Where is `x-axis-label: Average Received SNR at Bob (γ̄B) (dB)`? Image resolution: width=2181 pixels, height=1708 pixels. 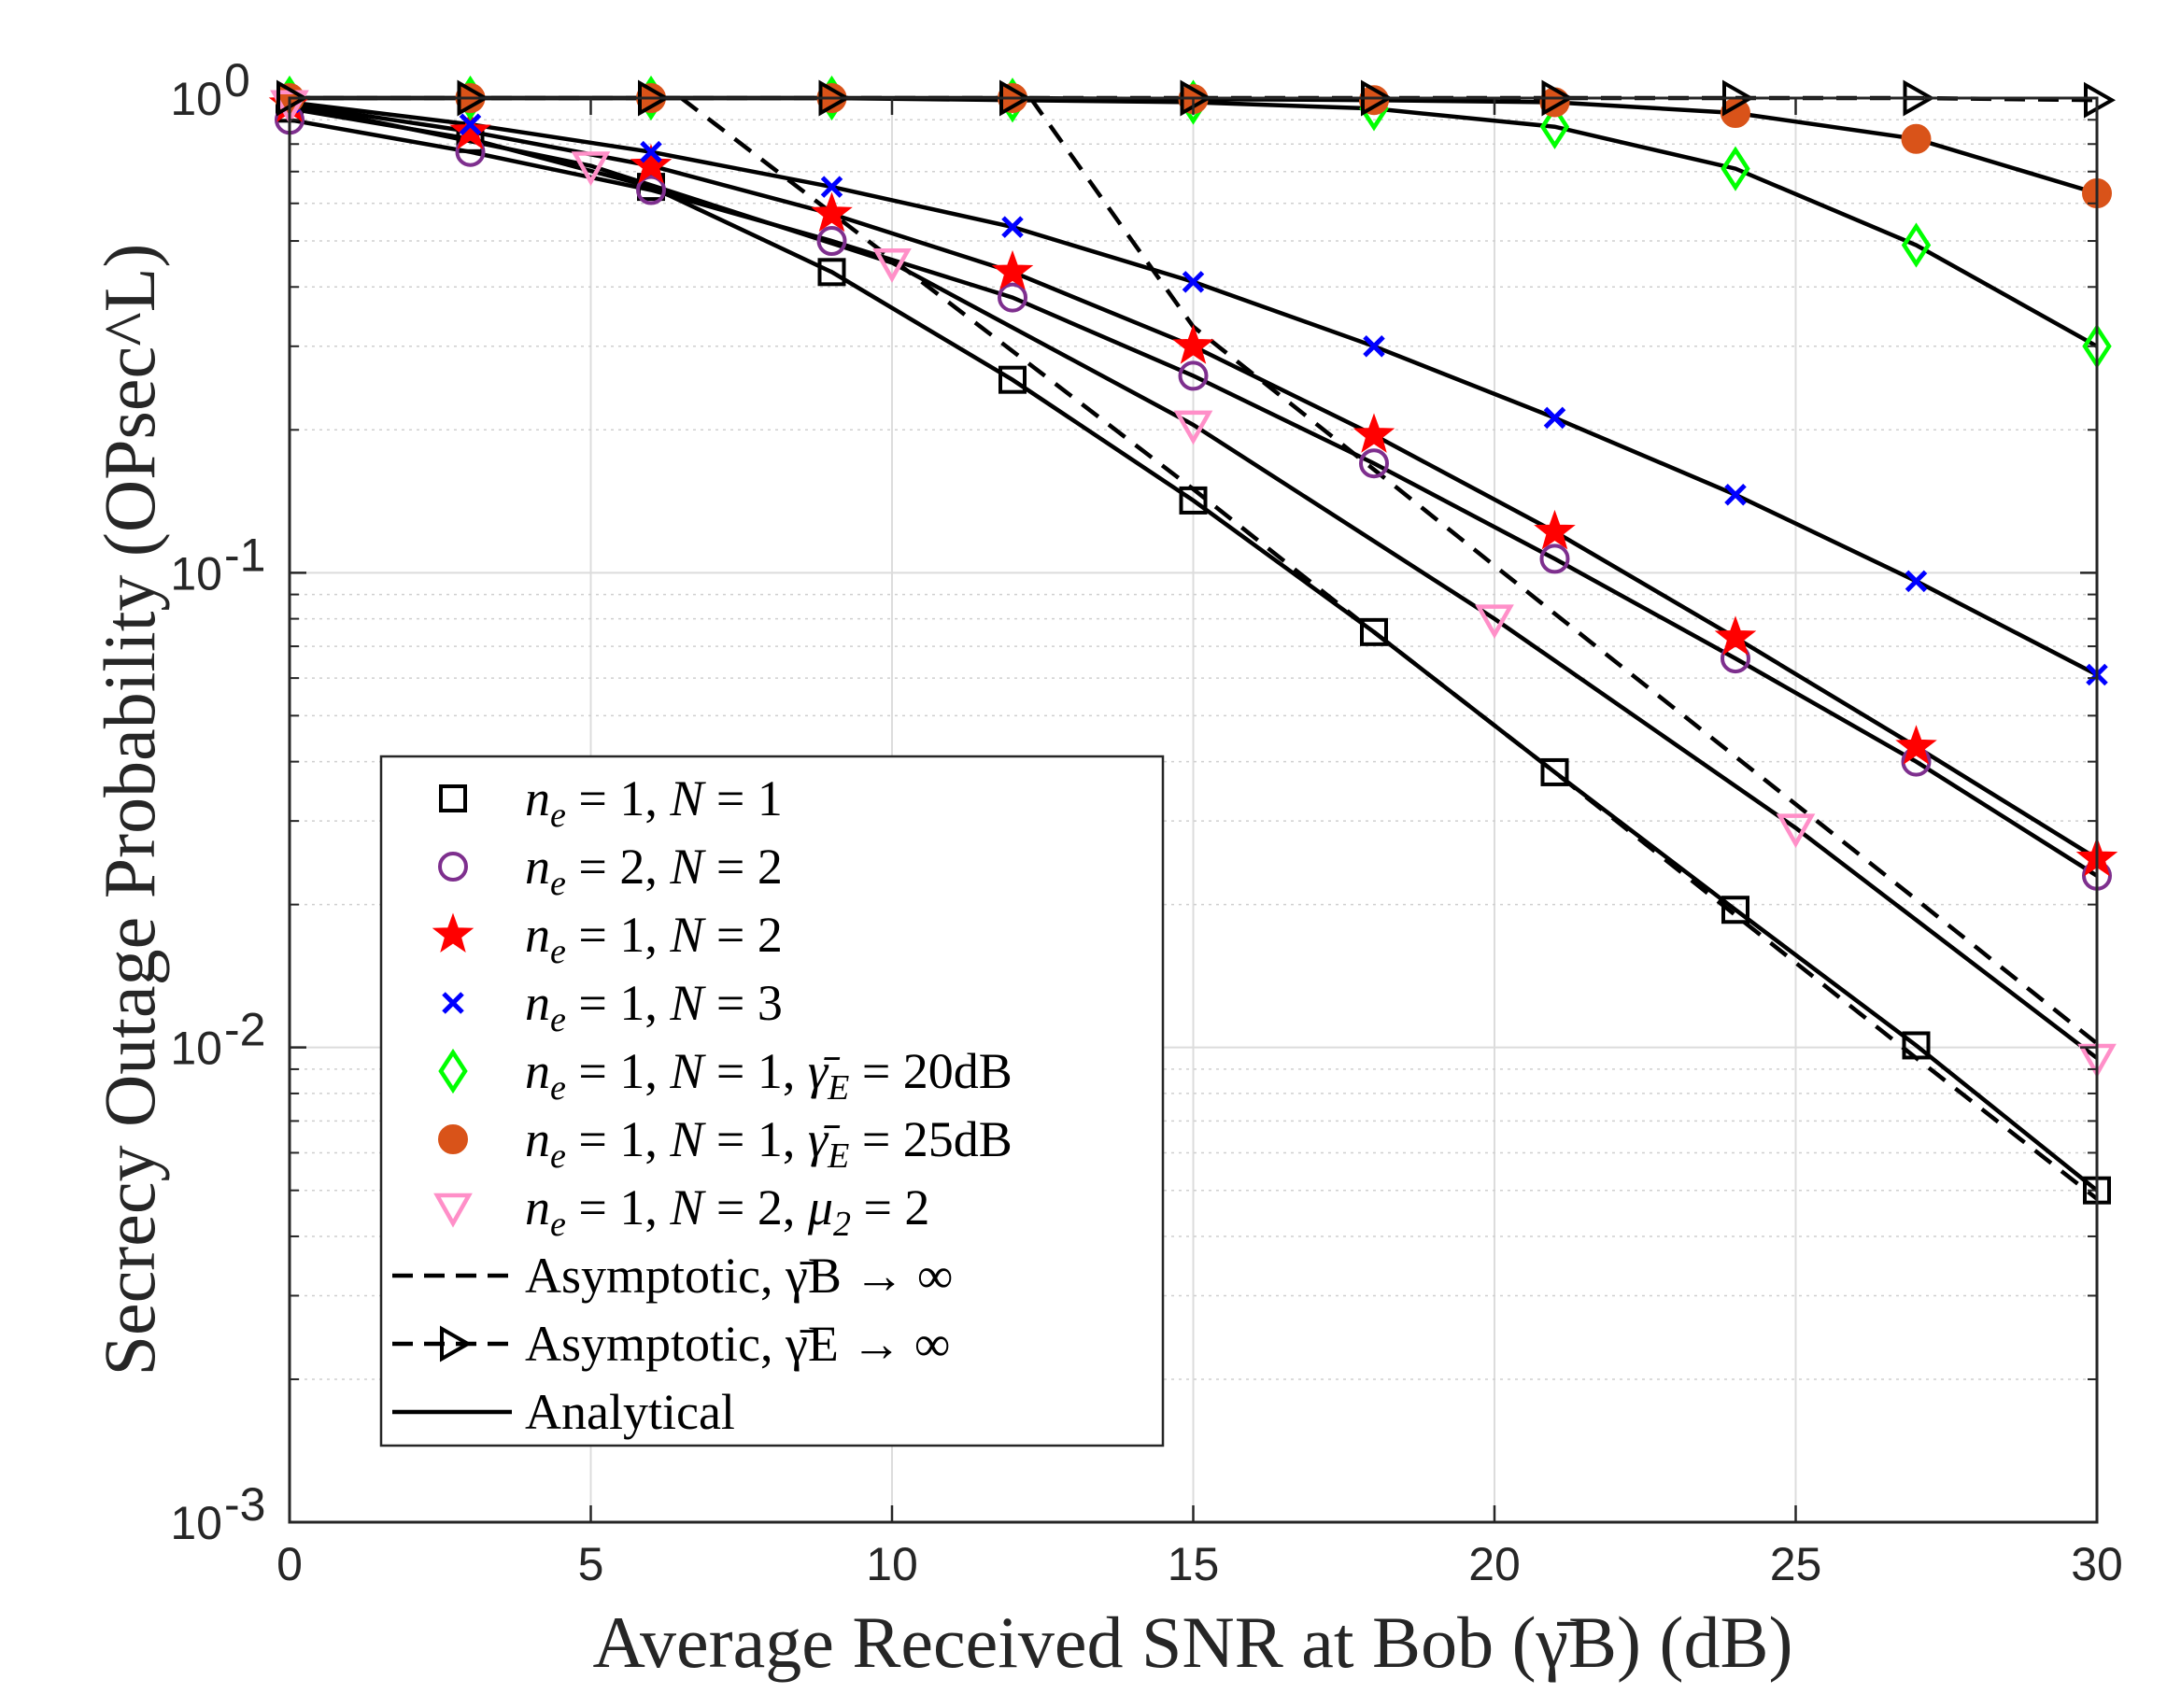 x-axis-label: Average Received SNR at Bob (γ̄B) (dB) is located at coordinates (1192, 1642).